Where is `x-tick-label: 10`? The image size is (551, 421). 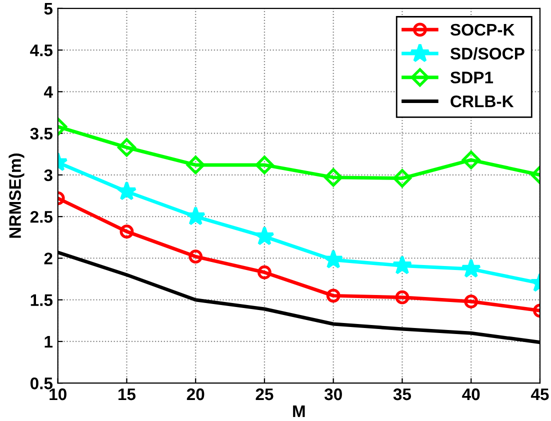
x-tick-label: 10 is located at coordinates (58, 394).